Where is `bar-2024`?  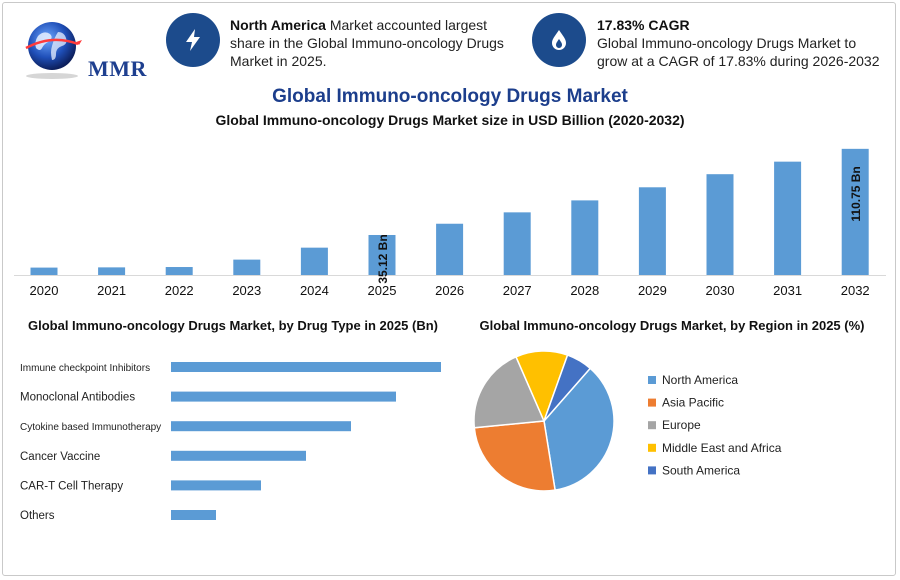
bar-2024 is located at coordinates (314, 261).